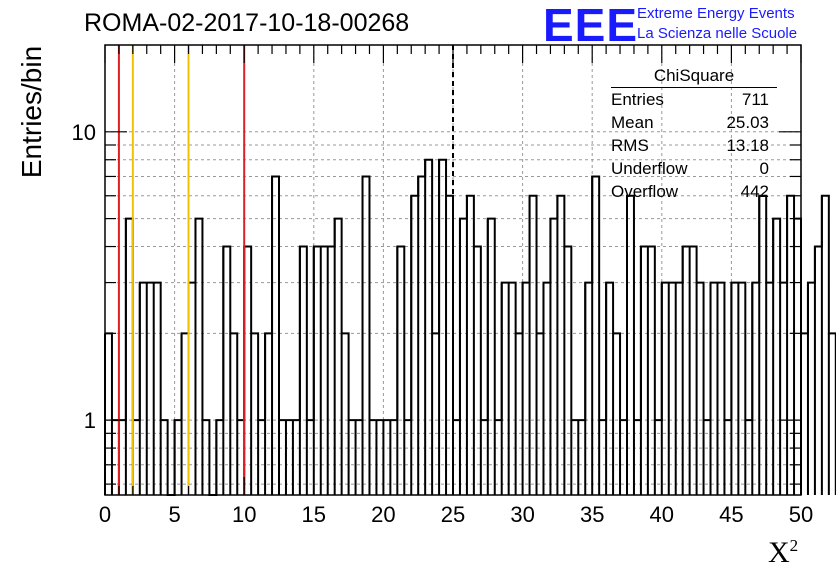 The image size is (836, 572). Describe the element at coordinates (645, 191) in the screenshot. I see `stats-label: Overflow` at that location.